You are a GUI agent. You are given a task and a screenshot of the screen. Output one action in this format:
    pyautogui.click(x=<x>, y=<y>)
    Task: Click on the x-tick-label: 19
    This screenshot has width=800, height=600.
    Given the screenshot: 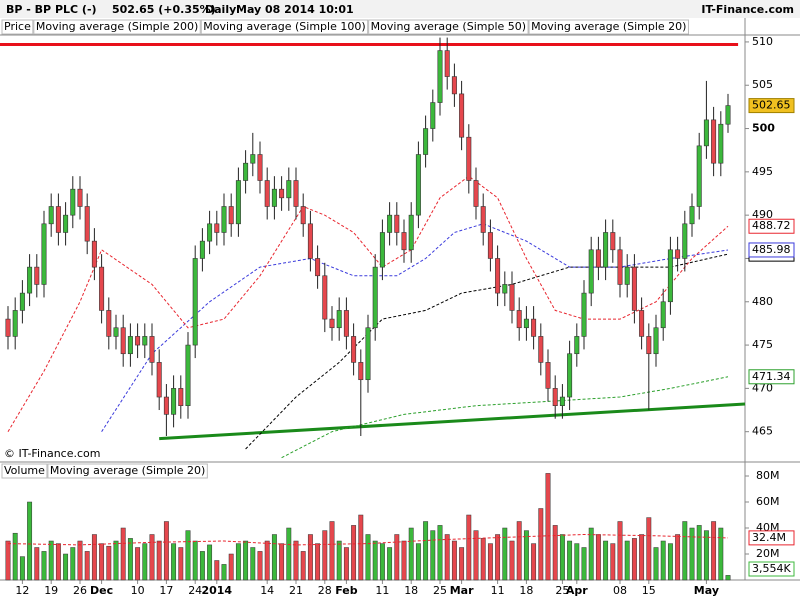 What is the action you would take?
    pyautogui.click(x=51, y=590)
    